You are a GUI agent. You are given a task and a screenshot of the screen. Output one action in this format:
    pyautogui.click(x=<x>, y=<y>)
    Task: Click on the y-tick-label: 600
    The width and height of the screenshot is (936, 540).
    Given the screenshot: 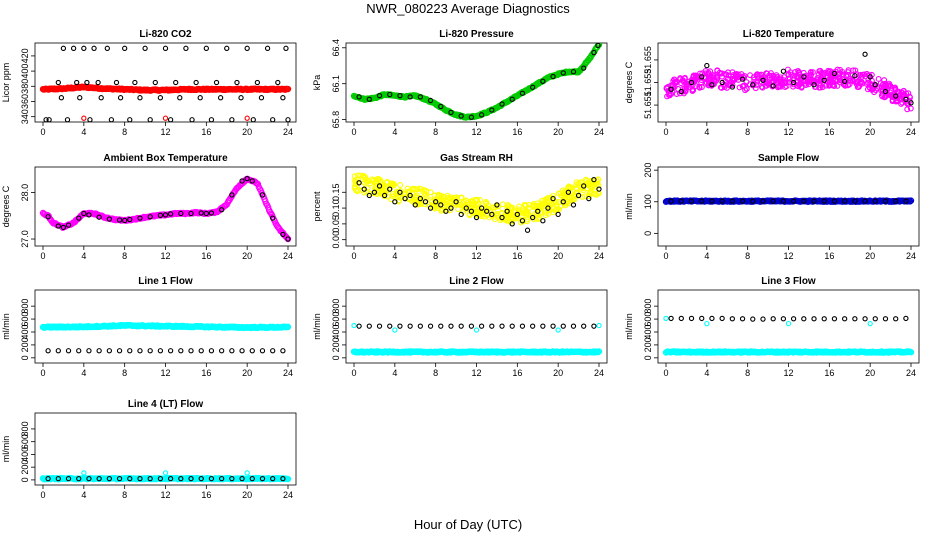 What is the action you would take?
    pyautogui.click(x=336, y=319)
    